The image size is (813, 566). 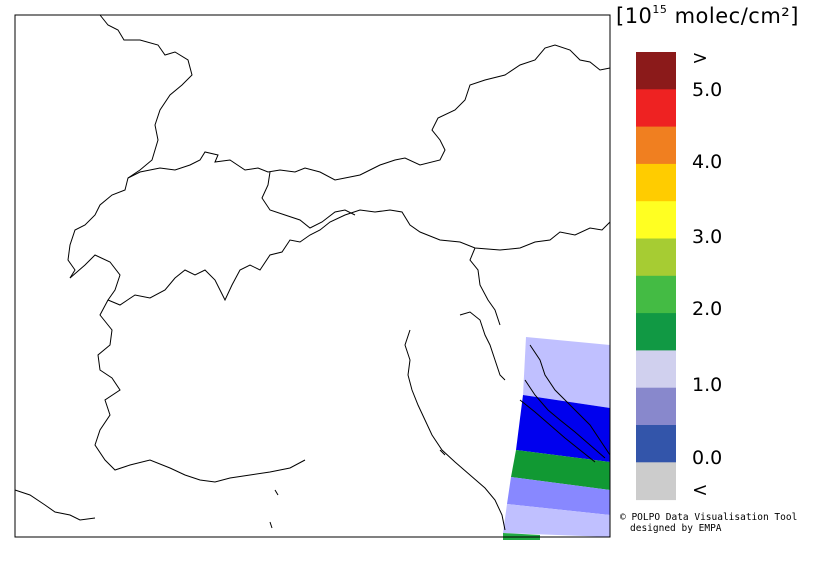 I want to click on legend-tick-label: 3.0, so click(x=707, y=237).